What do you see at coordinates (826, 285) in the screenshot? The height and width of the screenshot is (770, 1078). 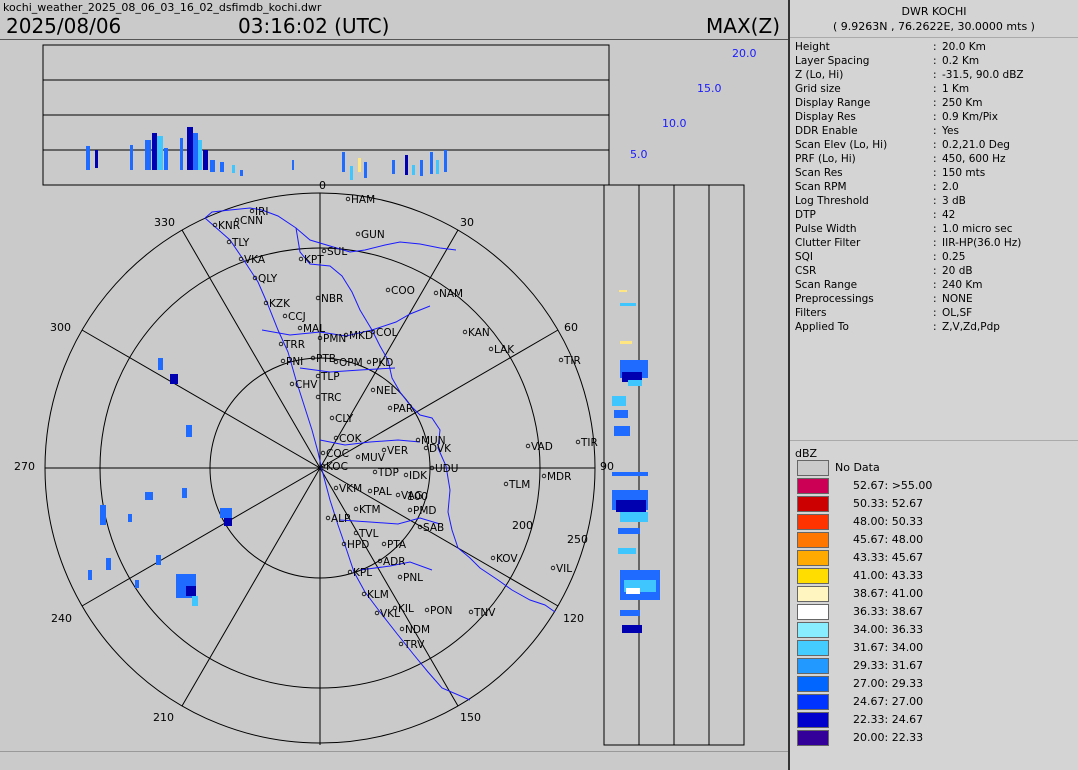 I see `param-key: Scan Range` at bounding box center [826, 285].